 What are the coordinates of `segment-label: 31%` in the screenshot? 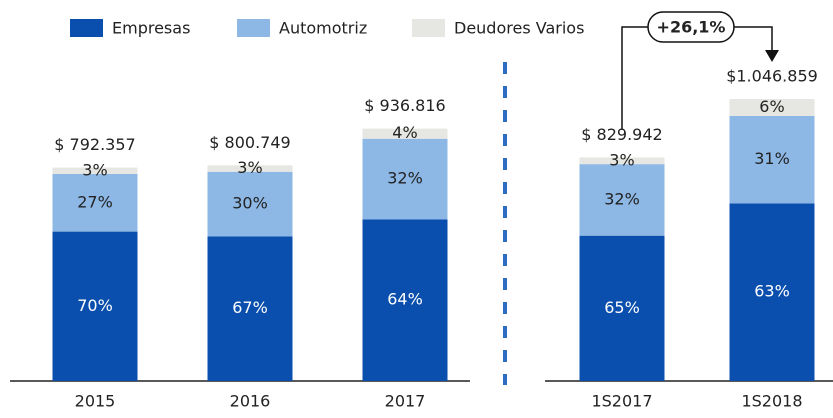 It's located at (772, 158).